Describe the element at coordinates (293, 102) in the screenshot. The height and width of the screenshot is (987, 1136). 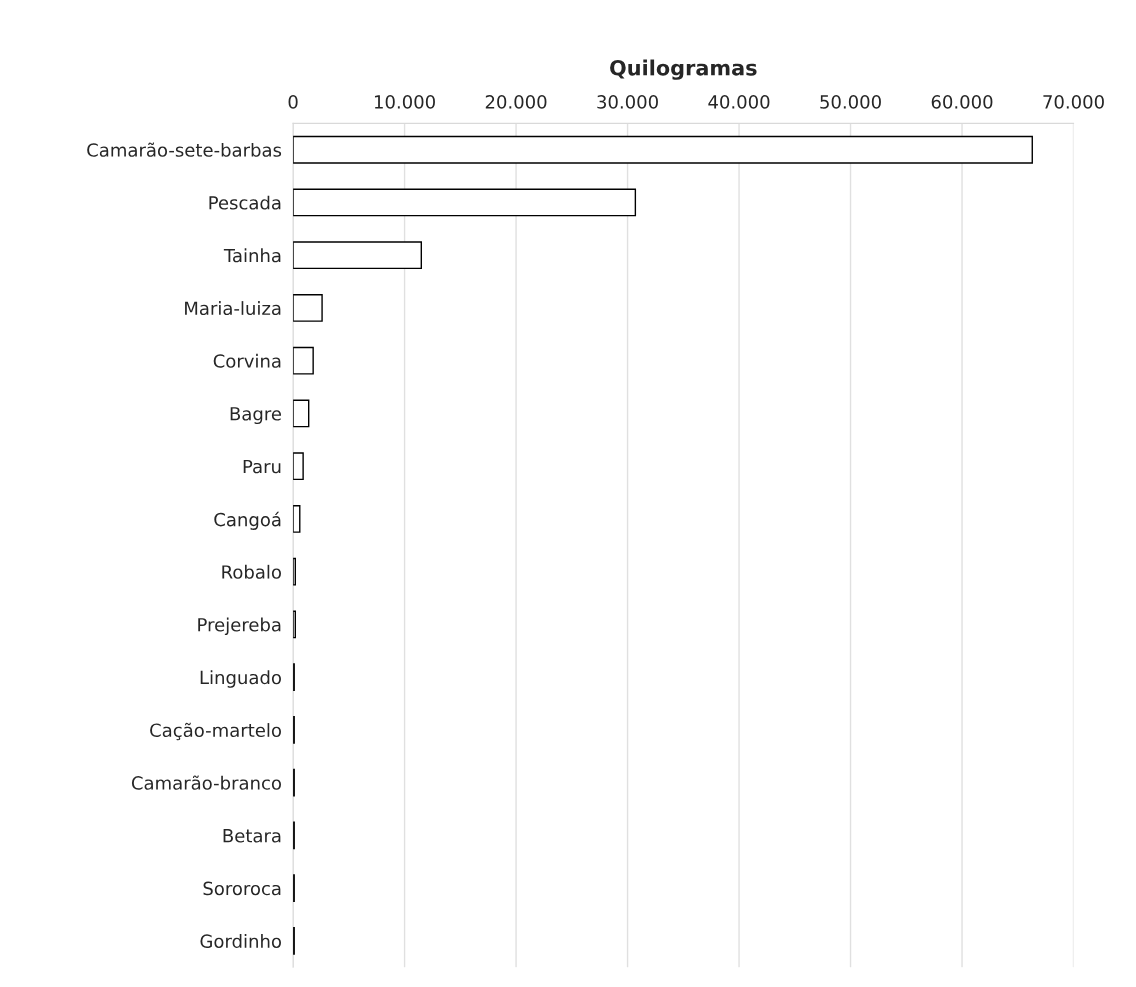
I see `x-tick-label: 0` at that location.